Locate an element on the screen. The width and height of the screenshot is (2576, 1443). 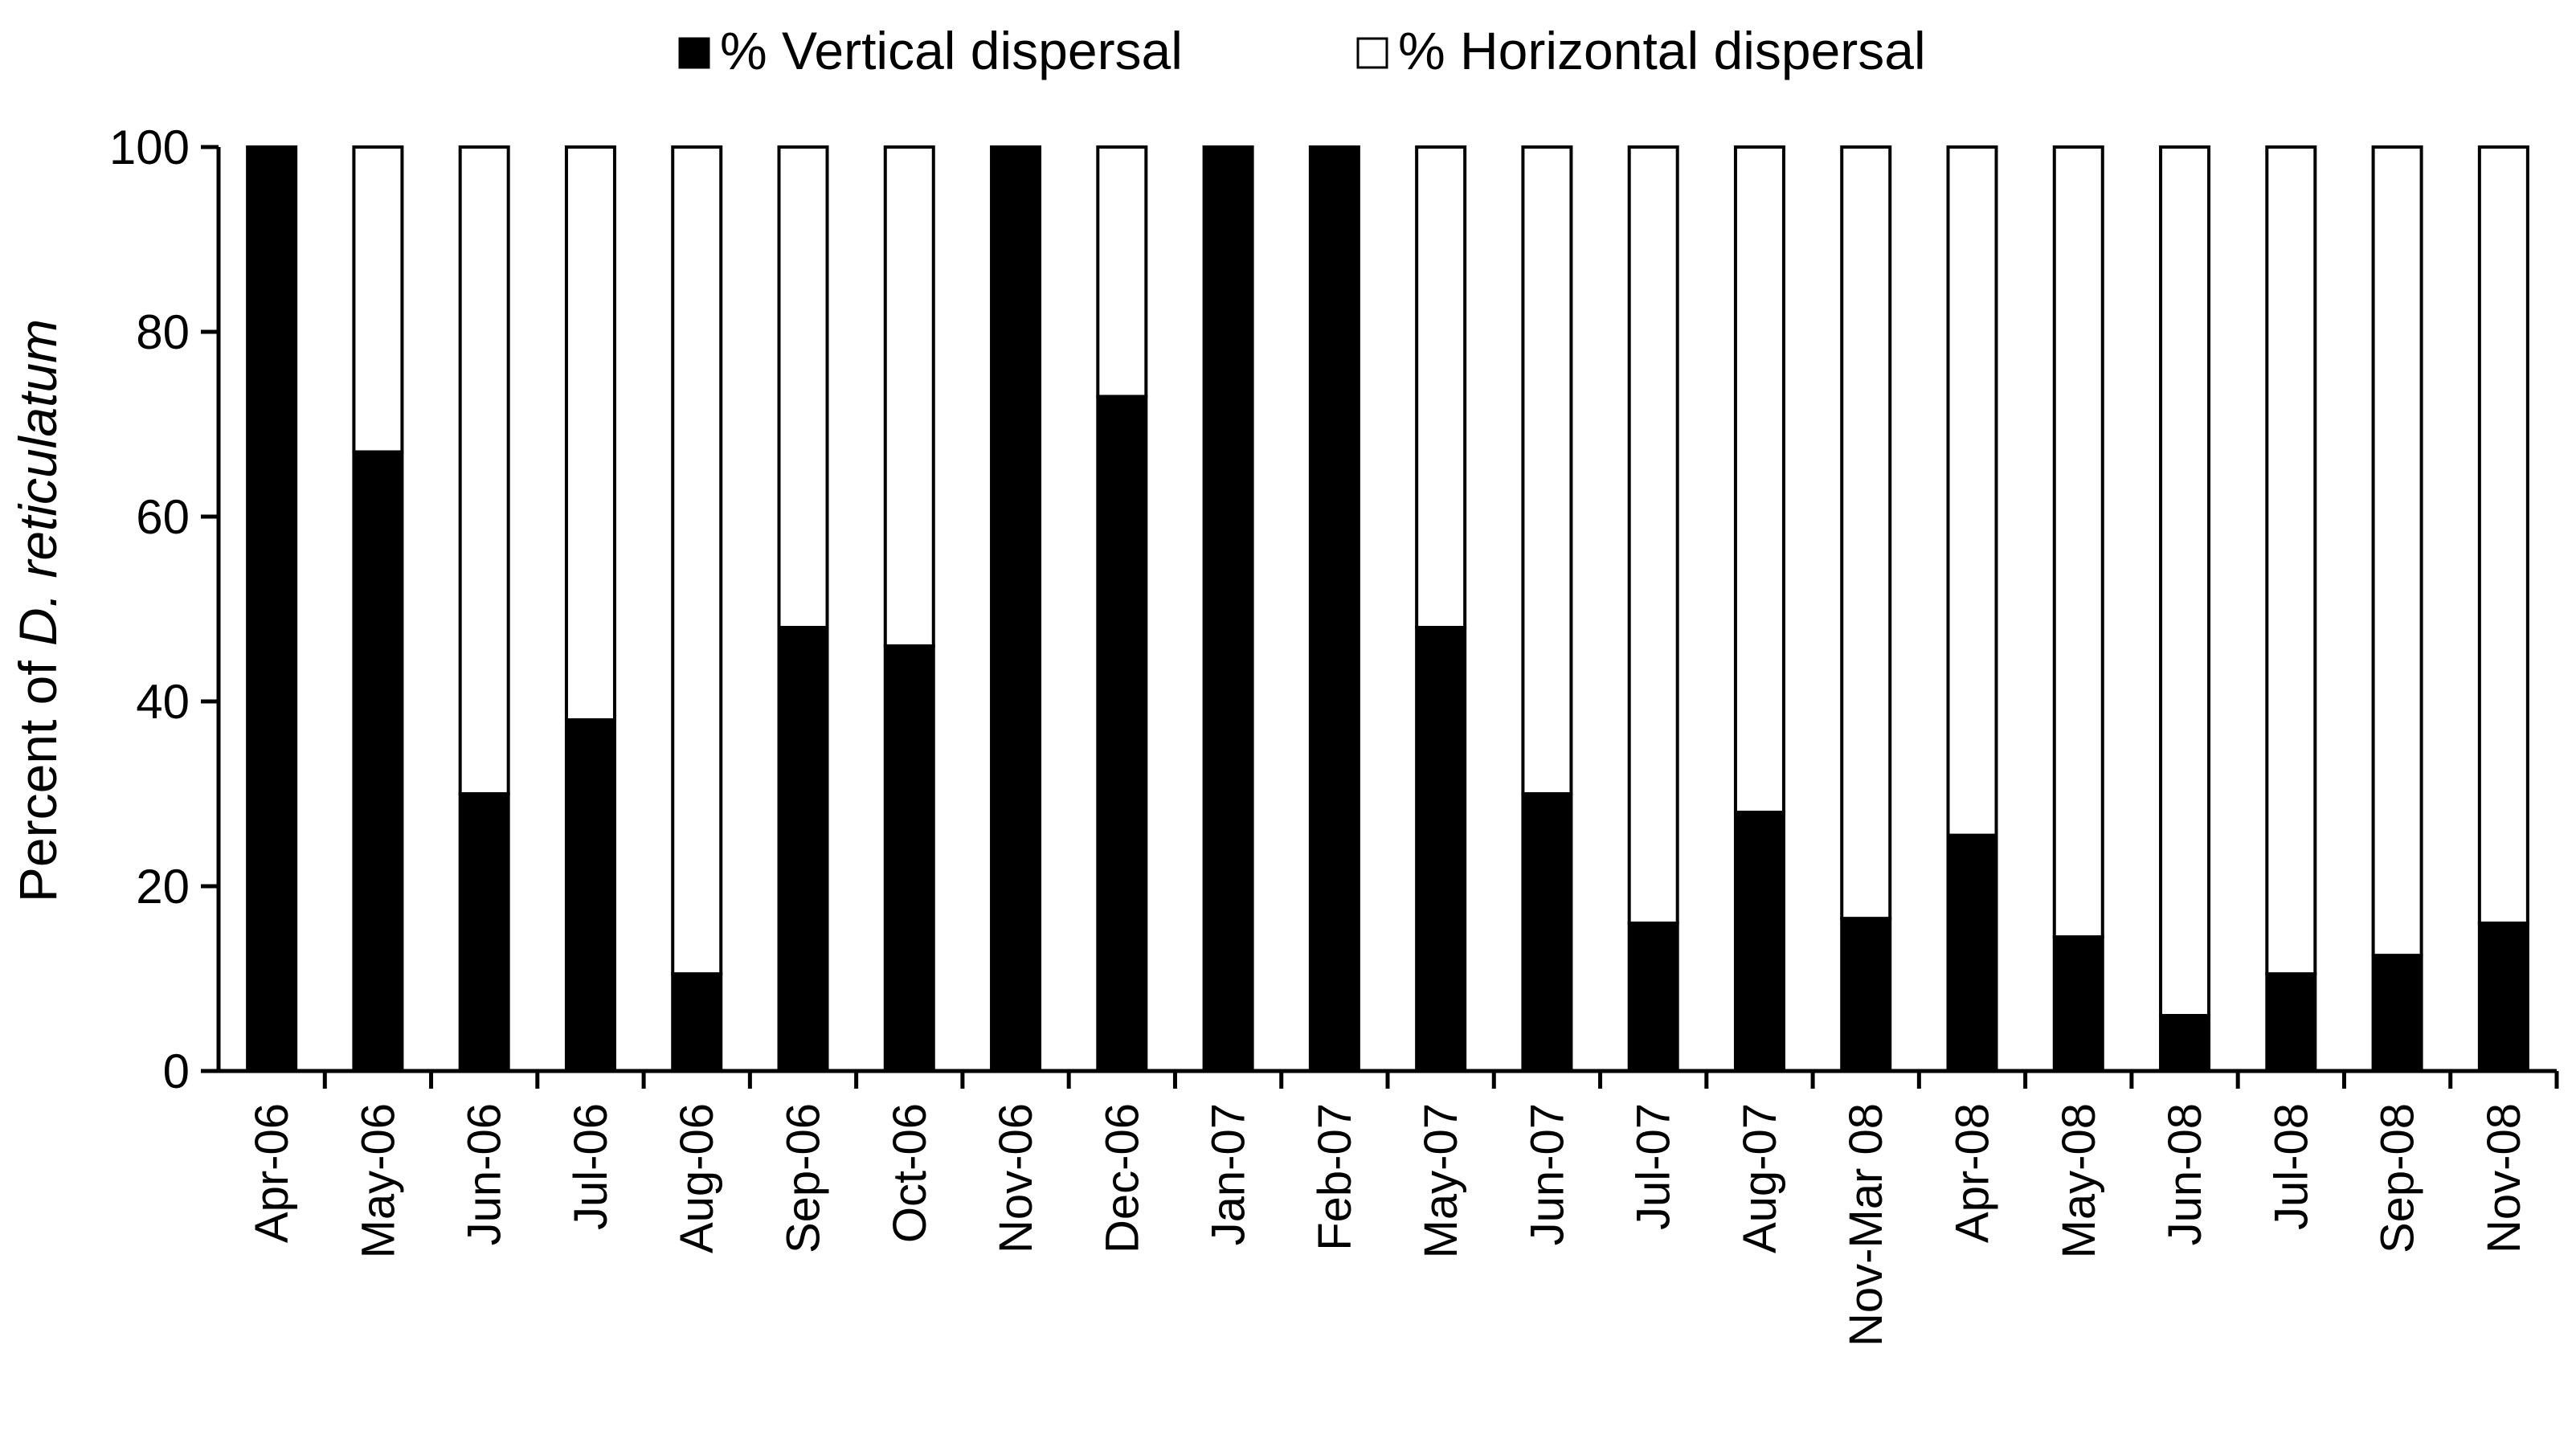
x-category-label: Jul-07 is located at coordinates (1654, 1166).